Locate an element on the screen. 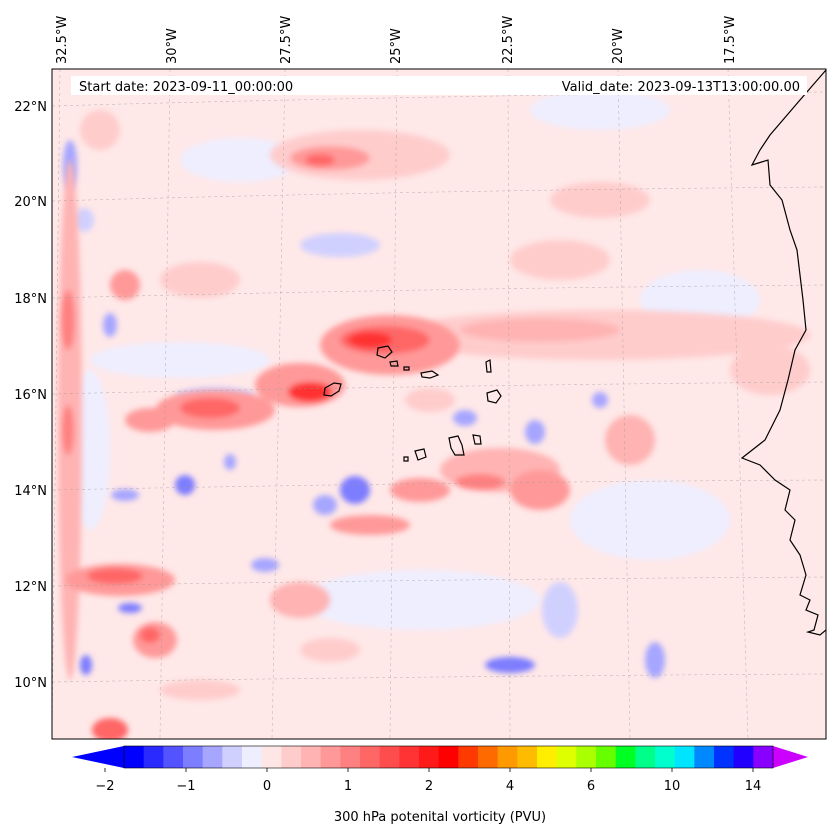 This screenshot has width=837, height=836. colorbar-frame is located at coordinates (448, 757).